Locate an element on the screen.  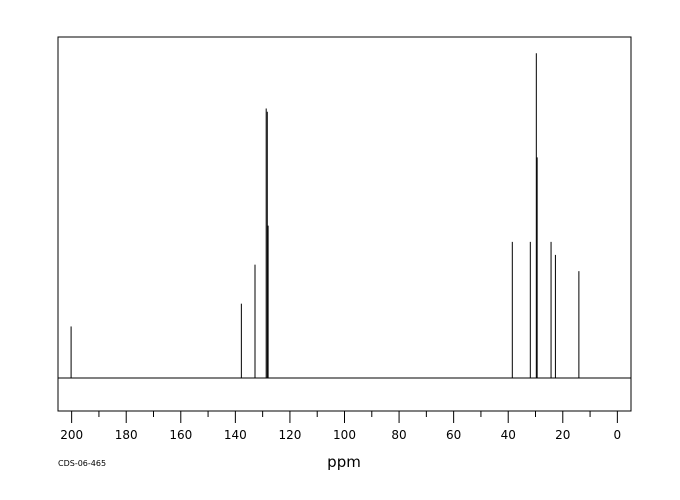
tick-label: 140 is located at coordinates (235, 435).